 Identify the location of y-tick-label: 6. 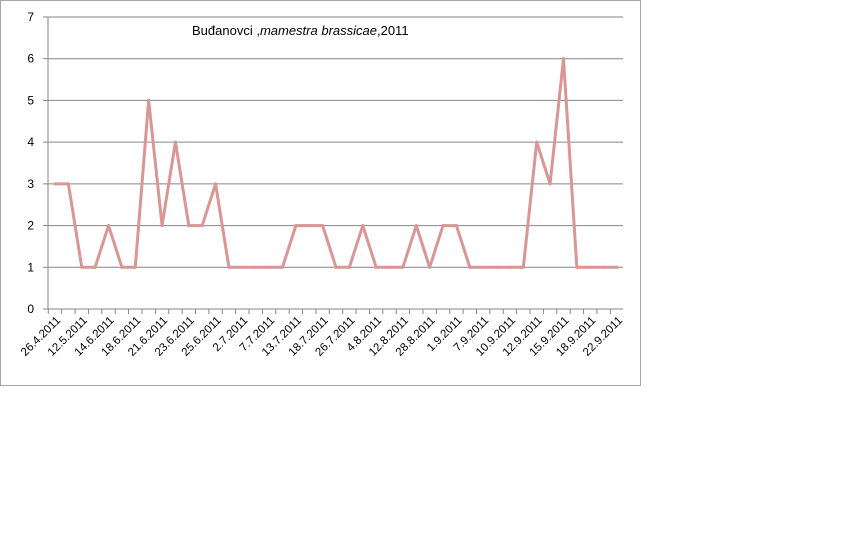
(30, 59).